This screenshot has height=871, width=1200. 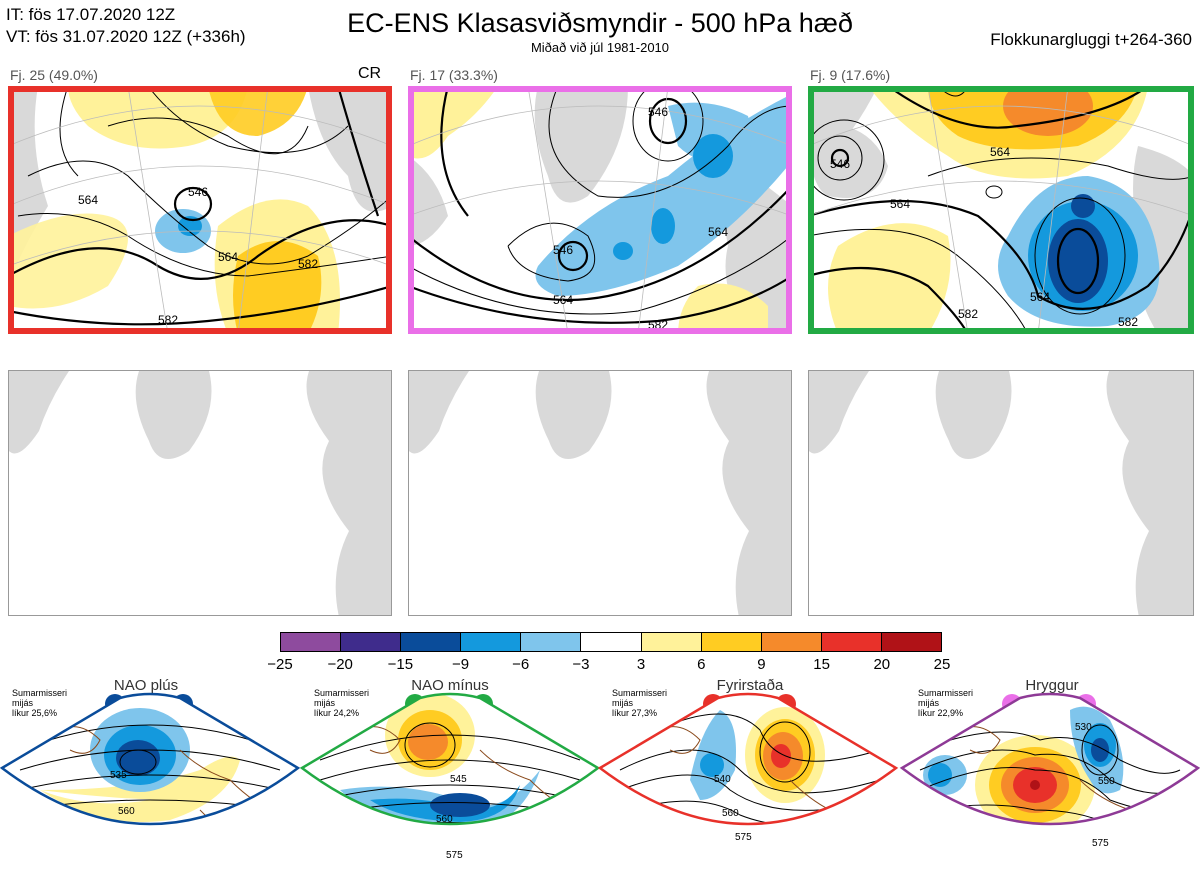 I want to click on colorbar-tick-label: 20, so click(x=882, y=664).